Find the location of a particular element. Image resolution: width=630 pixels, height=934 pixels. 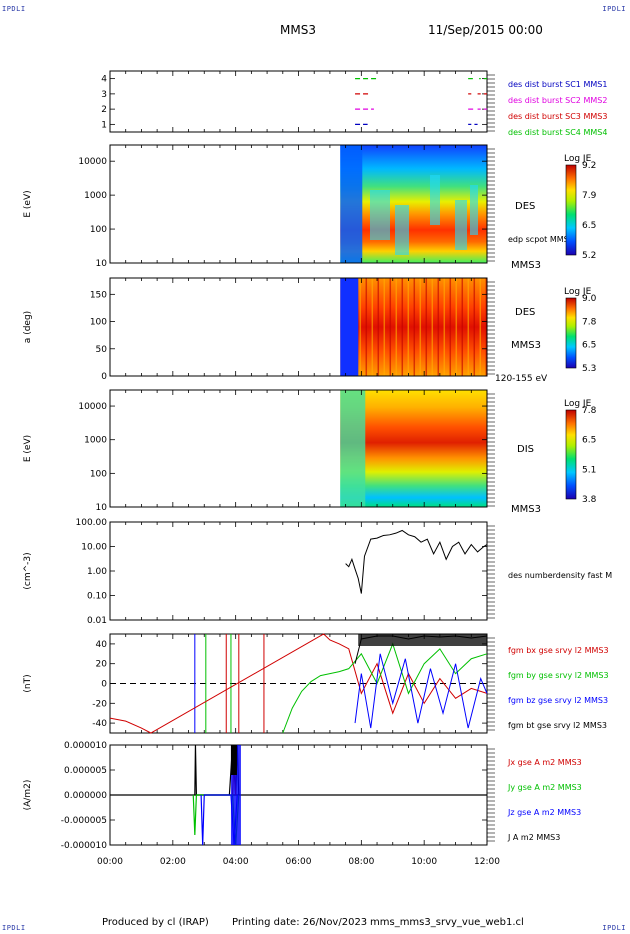

x-tick-label: 08:00 is located at coordinates (361, 862).